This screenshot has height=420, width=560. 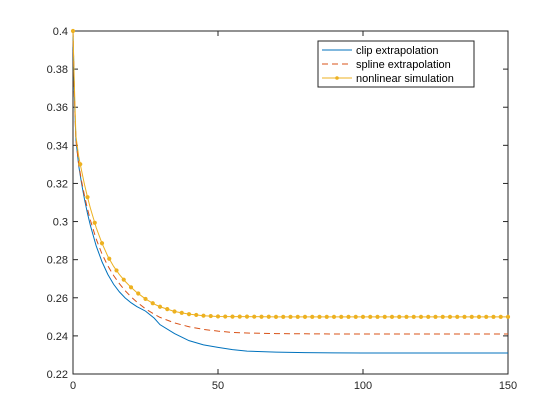 I want to click on y-tick-label: 0.34, so click(x=57, y=146).